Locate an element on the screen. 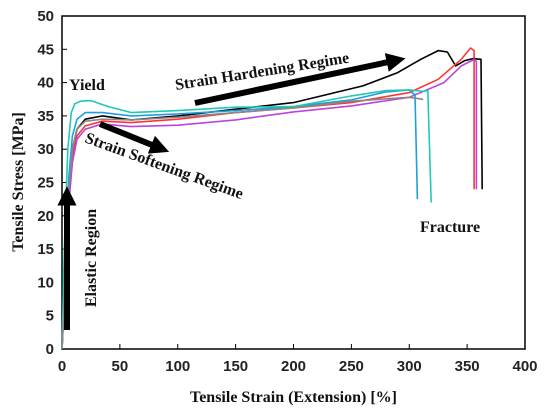 Image resolution: width=550 pixels, height=414 pixels. annotation-fracture: Fracture is located at coordinates (450, 227).